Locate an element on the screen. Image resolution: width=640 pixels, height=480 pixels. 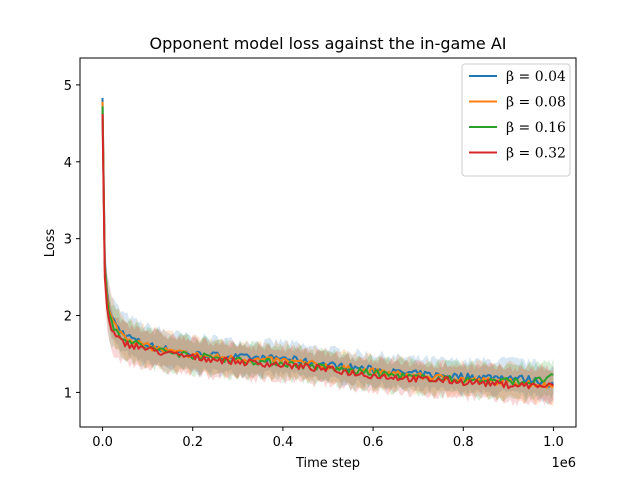
x-axis-label: Time step is located at coordinates (327, 463).